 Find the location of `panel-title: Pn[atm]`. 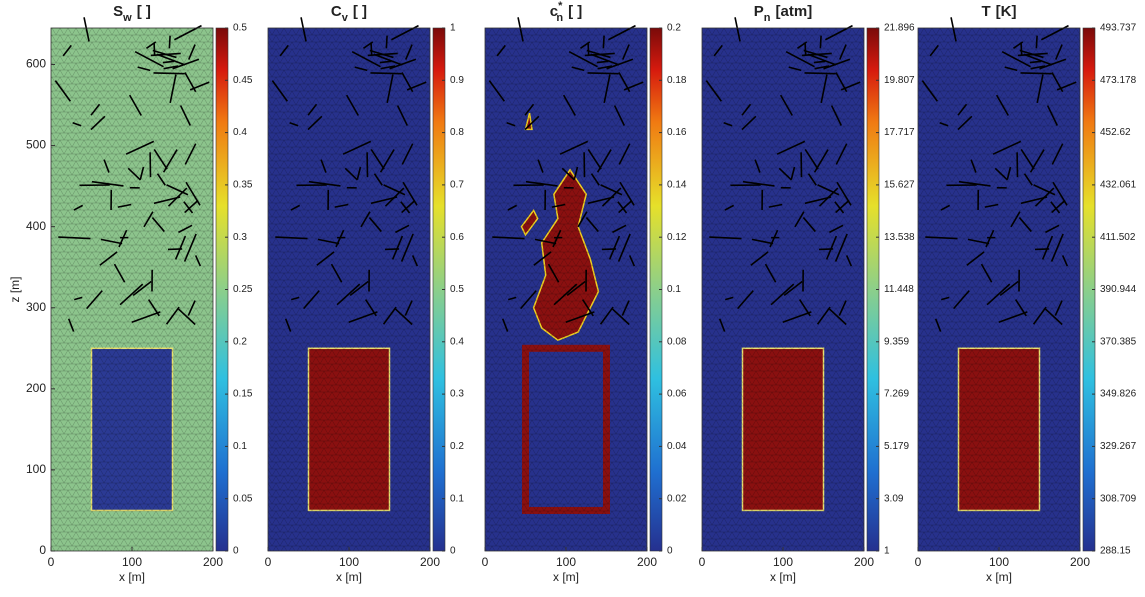

panel-title: Pn[atm] is located at coordinates (783, 13).